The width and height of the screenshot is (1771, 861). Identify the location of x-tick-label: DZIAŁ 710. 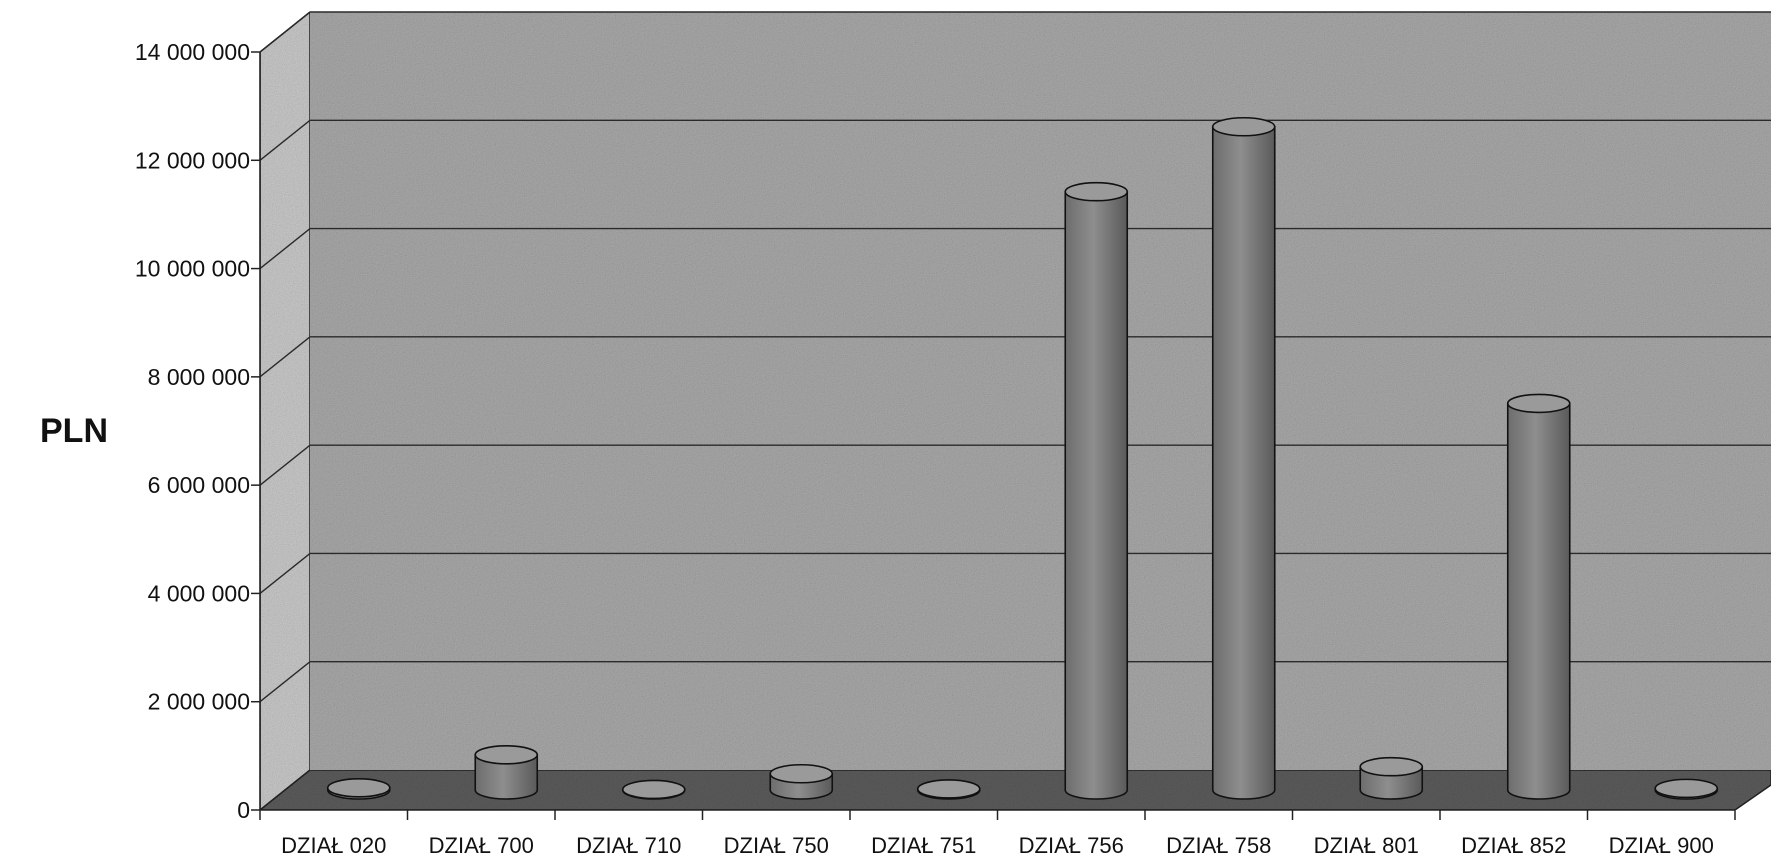
(628, 845).